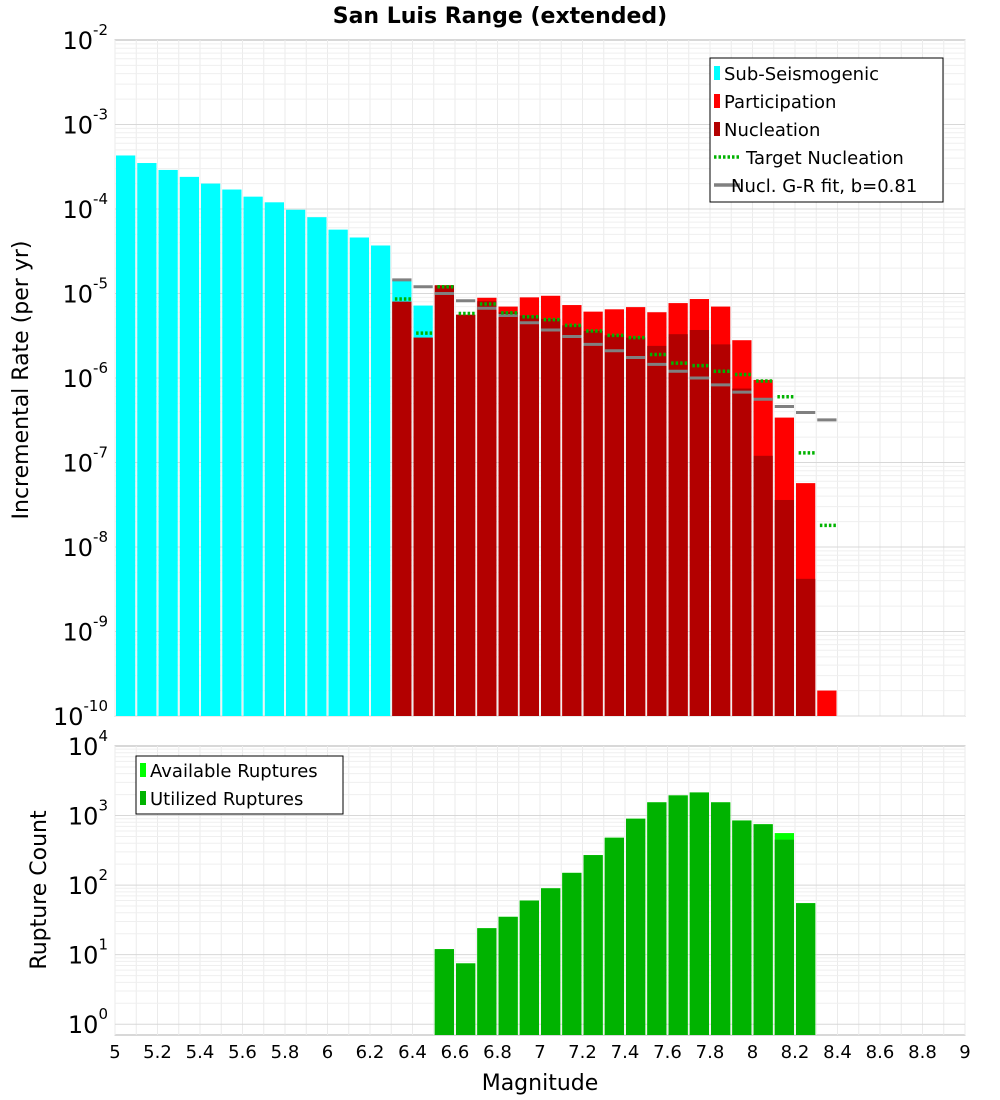  Describe the element at coordinates (500, 16) in the screenshot. I see `chart-title: San Luis Range (extended)` at that location.